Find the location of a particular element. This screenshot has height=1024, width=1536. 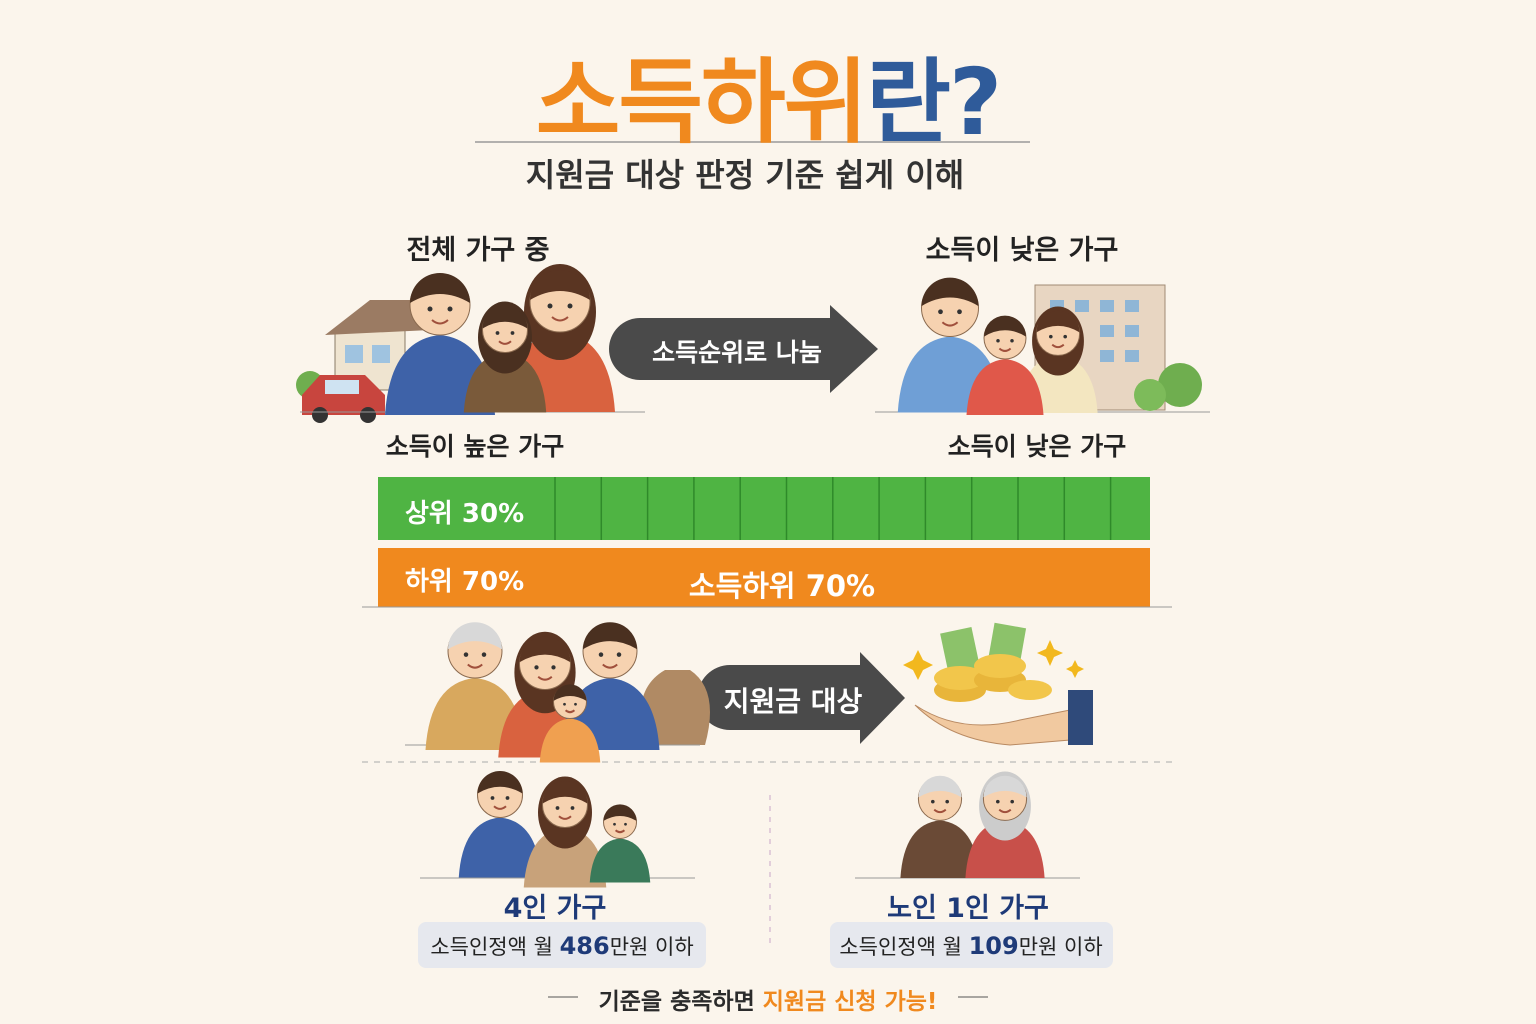

bar-label: 하위 70% is located at coordinates (465, 582).